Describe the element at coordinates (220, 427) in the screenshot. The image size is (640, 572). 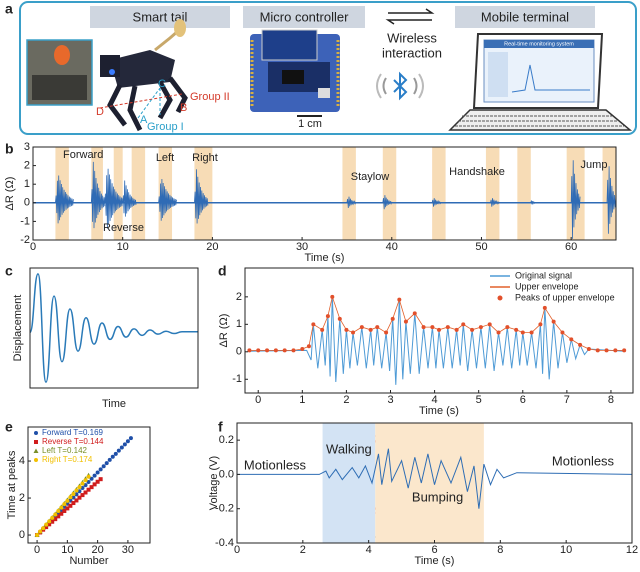
I see `panel-letter: f` at that location.